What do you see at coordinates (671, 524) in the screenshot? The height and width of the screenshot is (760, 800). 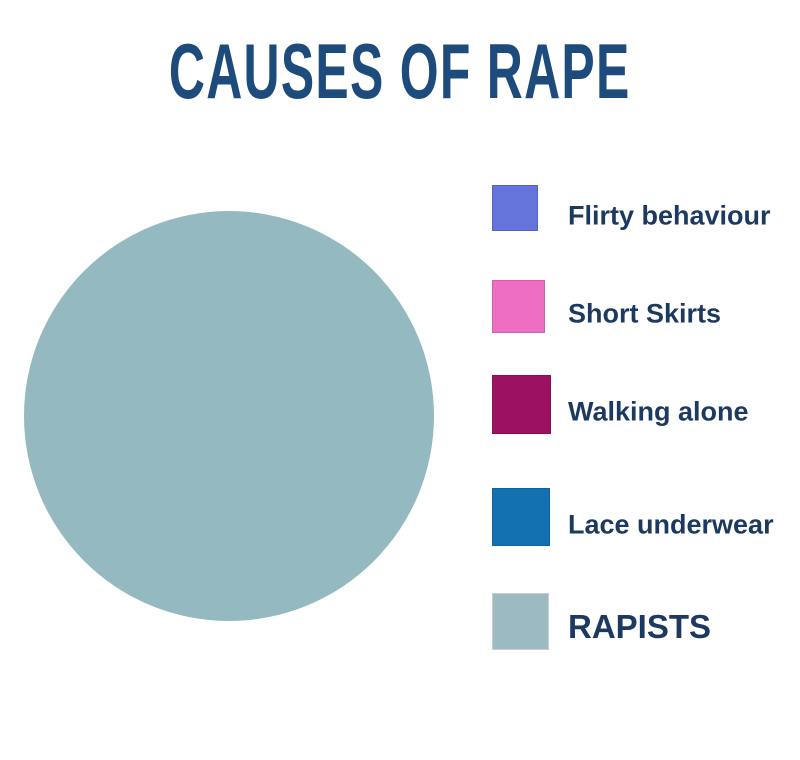 I see `legend-label: Lace underwear` at bounding box center [671, 524].